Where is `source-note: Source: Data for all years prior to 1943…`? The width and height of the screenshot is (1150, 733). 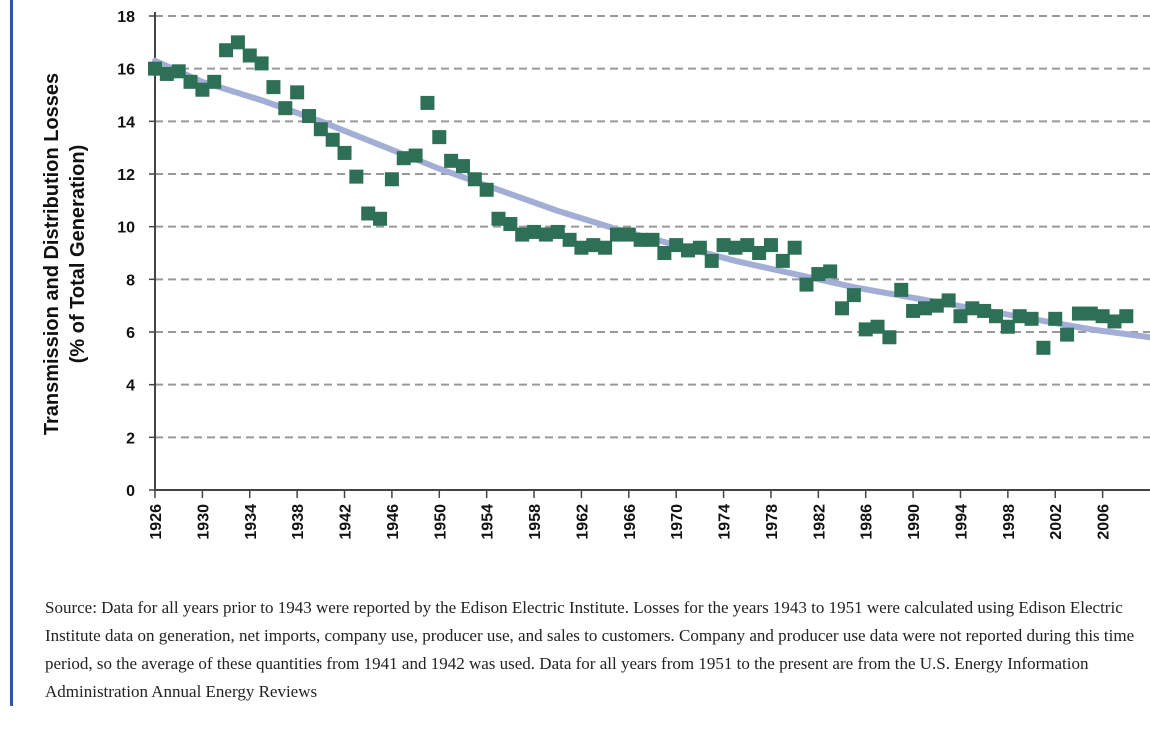 source-note: Source: Data for all years prior to 1943… is located at coordinates (590, 649).